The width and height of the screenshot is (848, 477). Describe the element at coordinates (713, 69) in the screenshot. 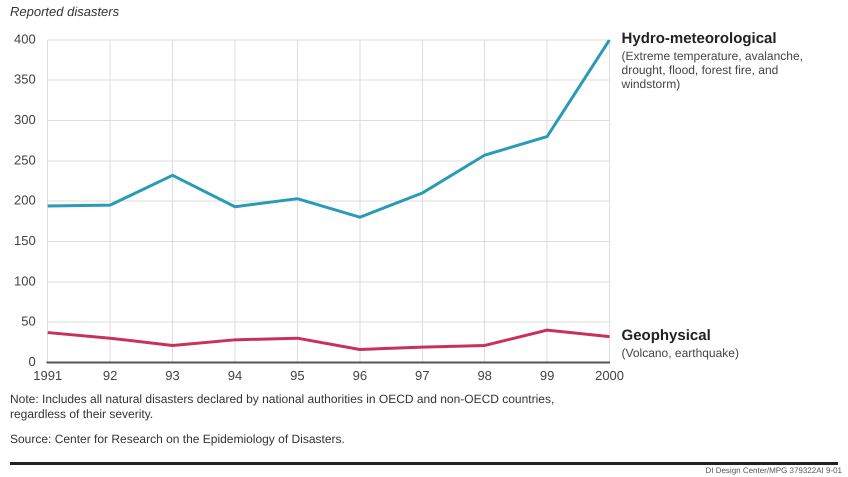

I see `annotation: (Extreme temperature, avalanche, drought, flood, forest fire, and windstorm)` at that location.